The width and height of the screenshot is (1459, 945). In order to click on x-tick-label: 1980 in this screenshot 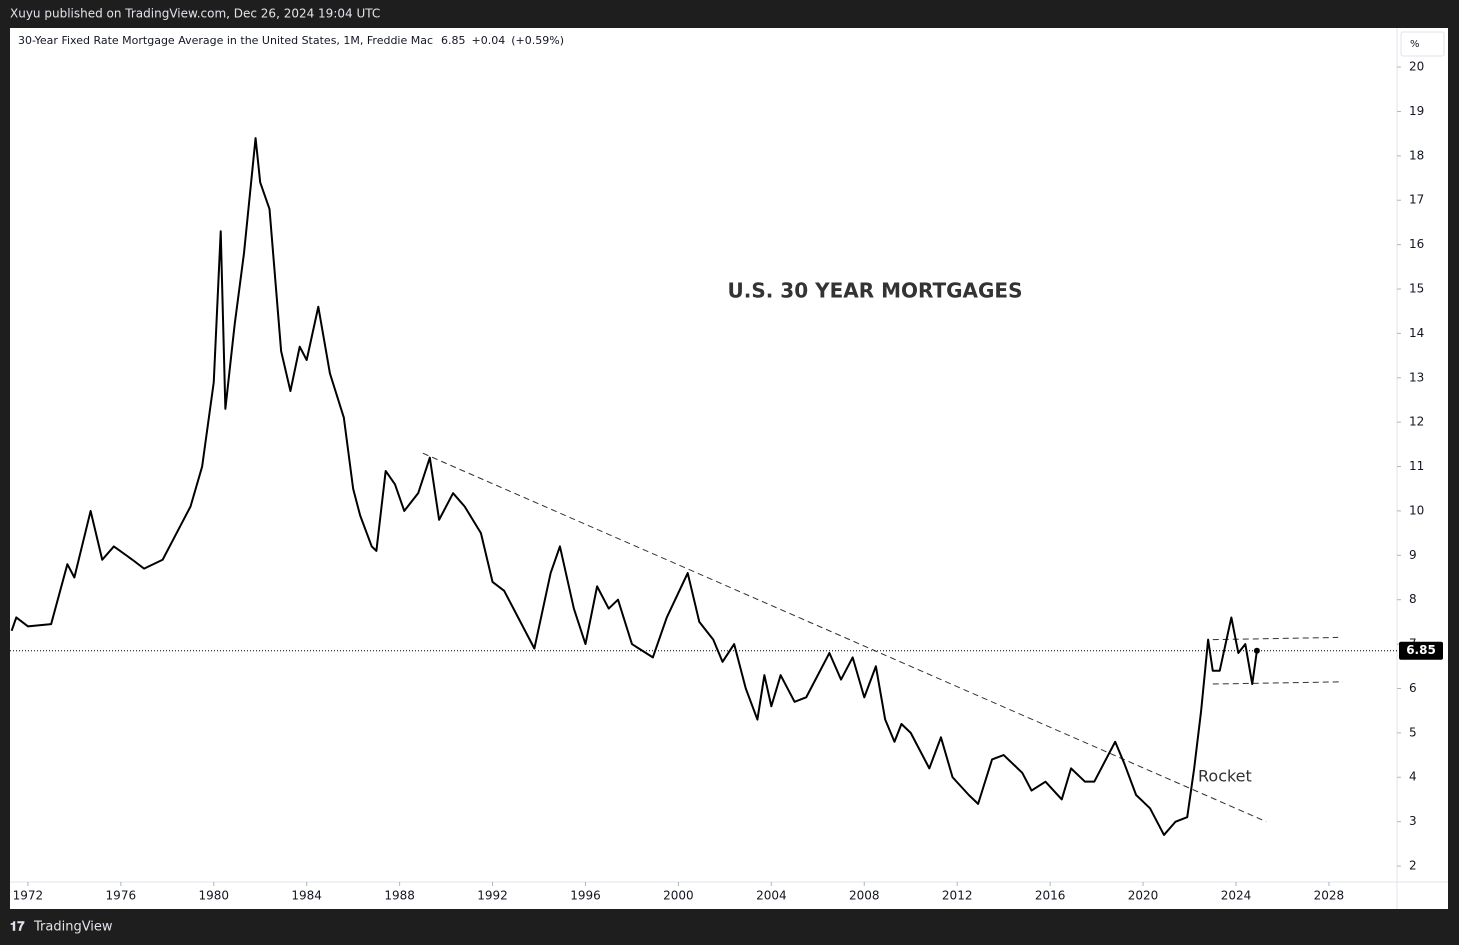, I will do `click(213, 896)`.